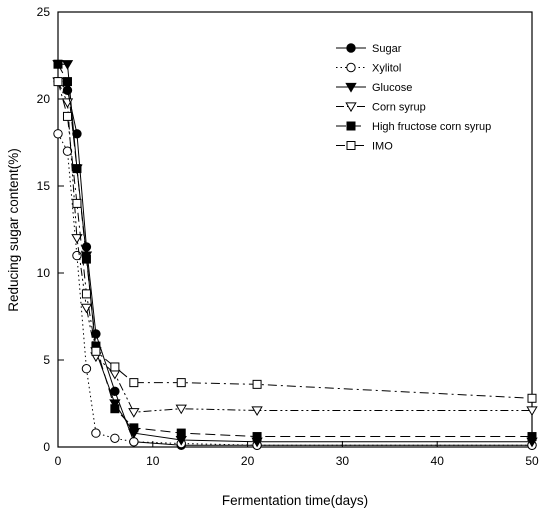  Describe the element at coordinates (386, 69) in the screenshot. I see `legend-label-xylitol: Xylitol` at that location.